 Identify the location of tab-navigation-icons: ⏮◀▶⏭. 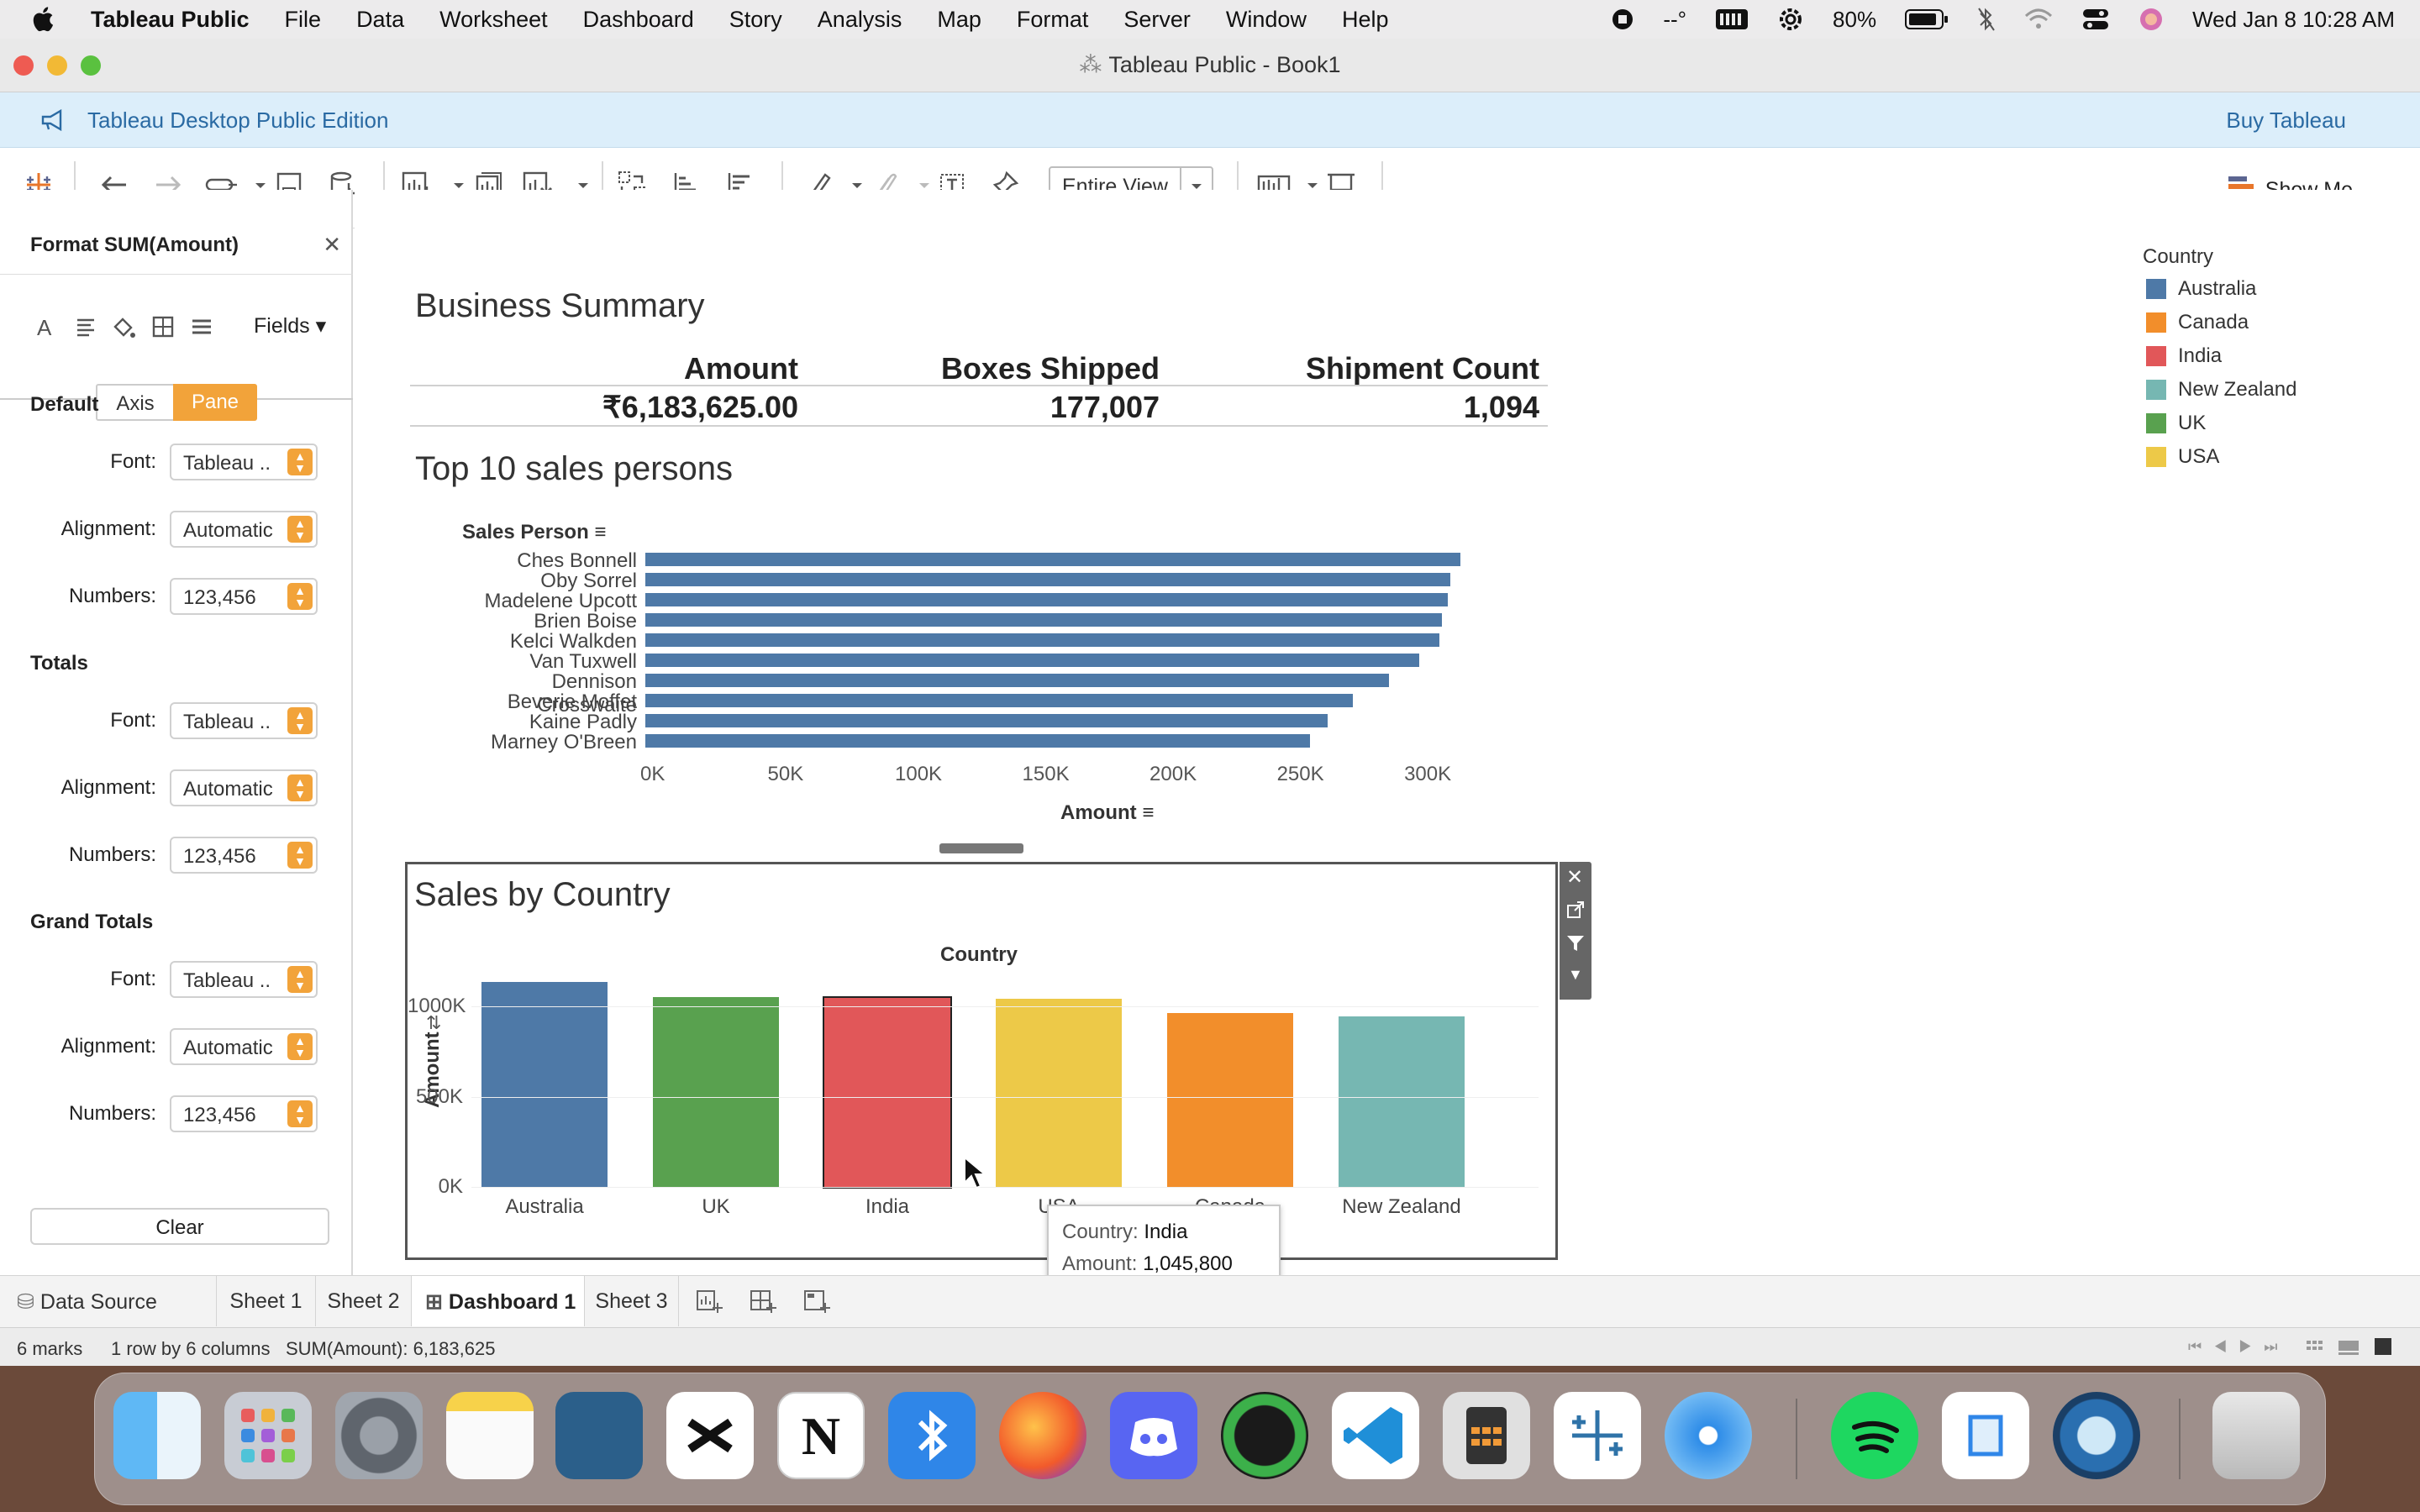
(2239, 1346).